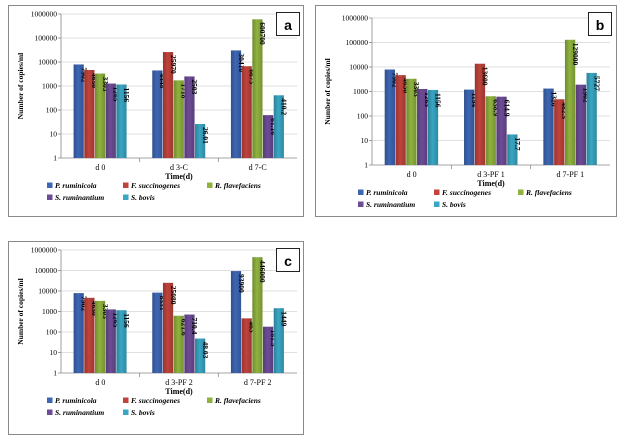 The width and height of the screenshot is (624, 441). What do you see at coordinates (205, 350) in the screenshot?
I see `data-label: 48.03` at bounding box center [205, 350].